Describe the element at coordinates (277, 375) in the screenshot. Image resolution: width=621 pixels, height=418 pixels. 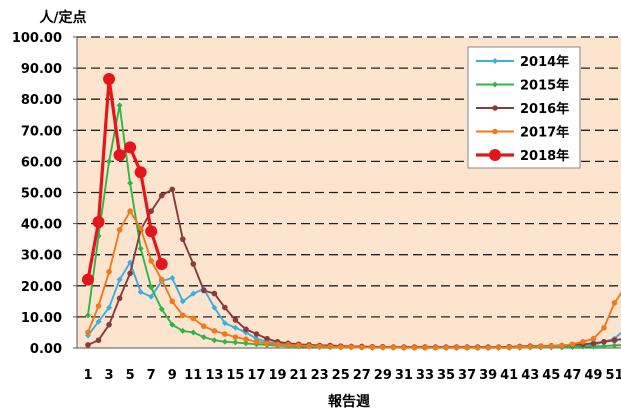
I see `x-tick-label: 19` at that location.